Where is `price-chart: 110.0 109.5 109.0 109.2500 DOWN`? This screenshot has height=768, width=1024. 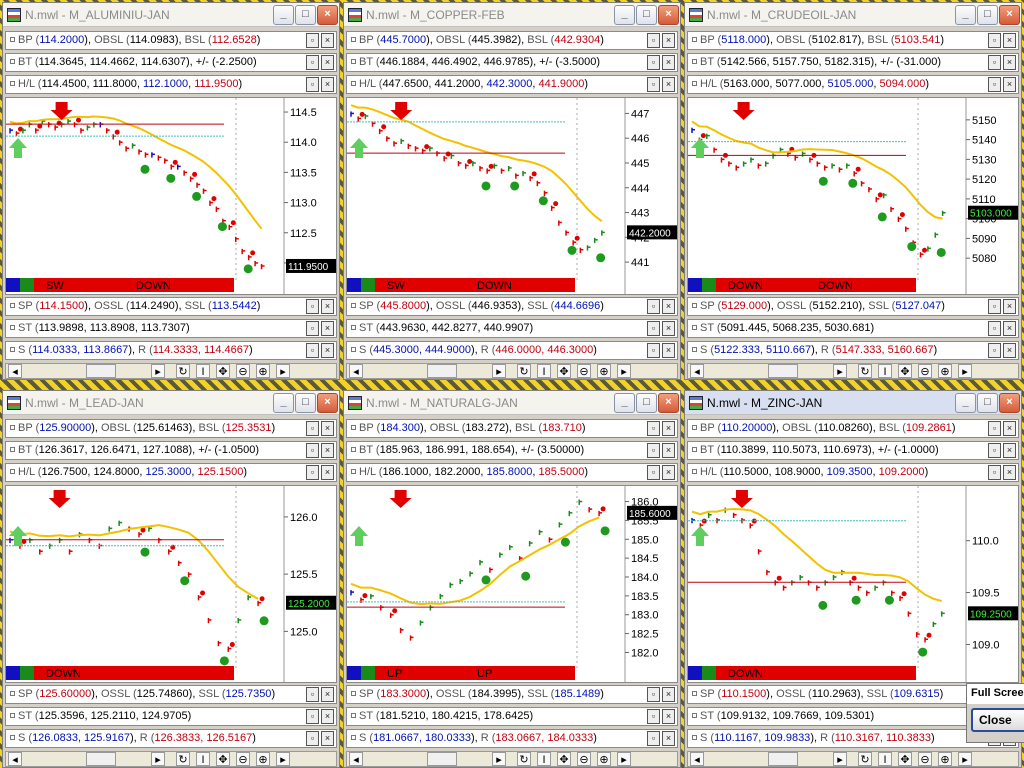 price-chart: 110.0 109.5 109.0 109.2500 DOWN is located at coordinates (853, 584).